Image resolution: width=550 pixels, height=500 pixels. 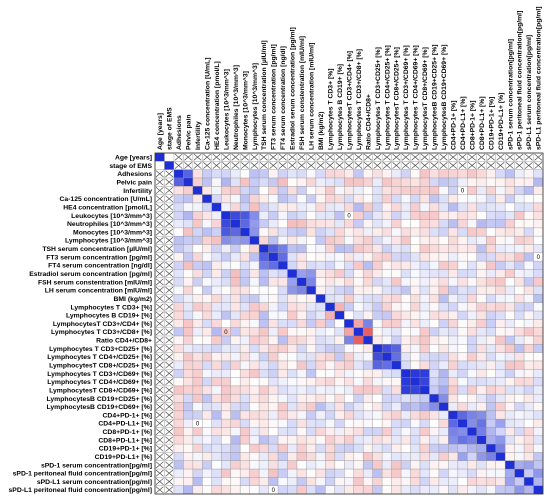 I want to click on row-label: sPD-L1 serum concentration[pg/ml], so click(x=94, y=482).